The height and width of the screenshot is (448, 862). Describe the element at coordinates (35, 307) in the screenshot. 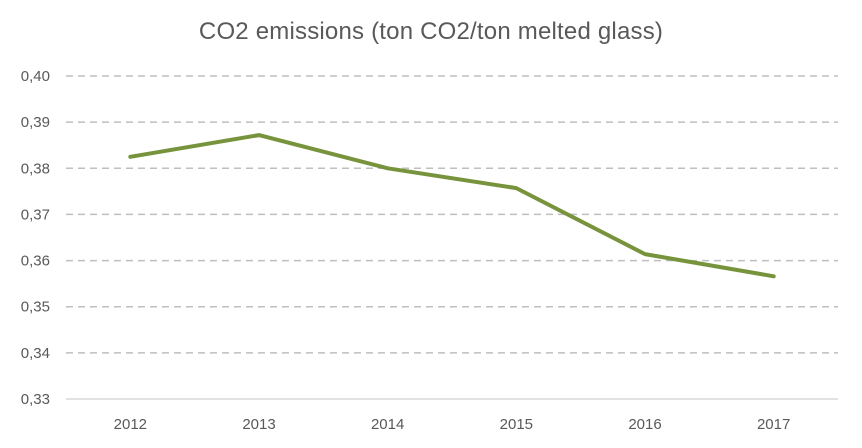

I see `y-tick-label: 0,35` at that location.